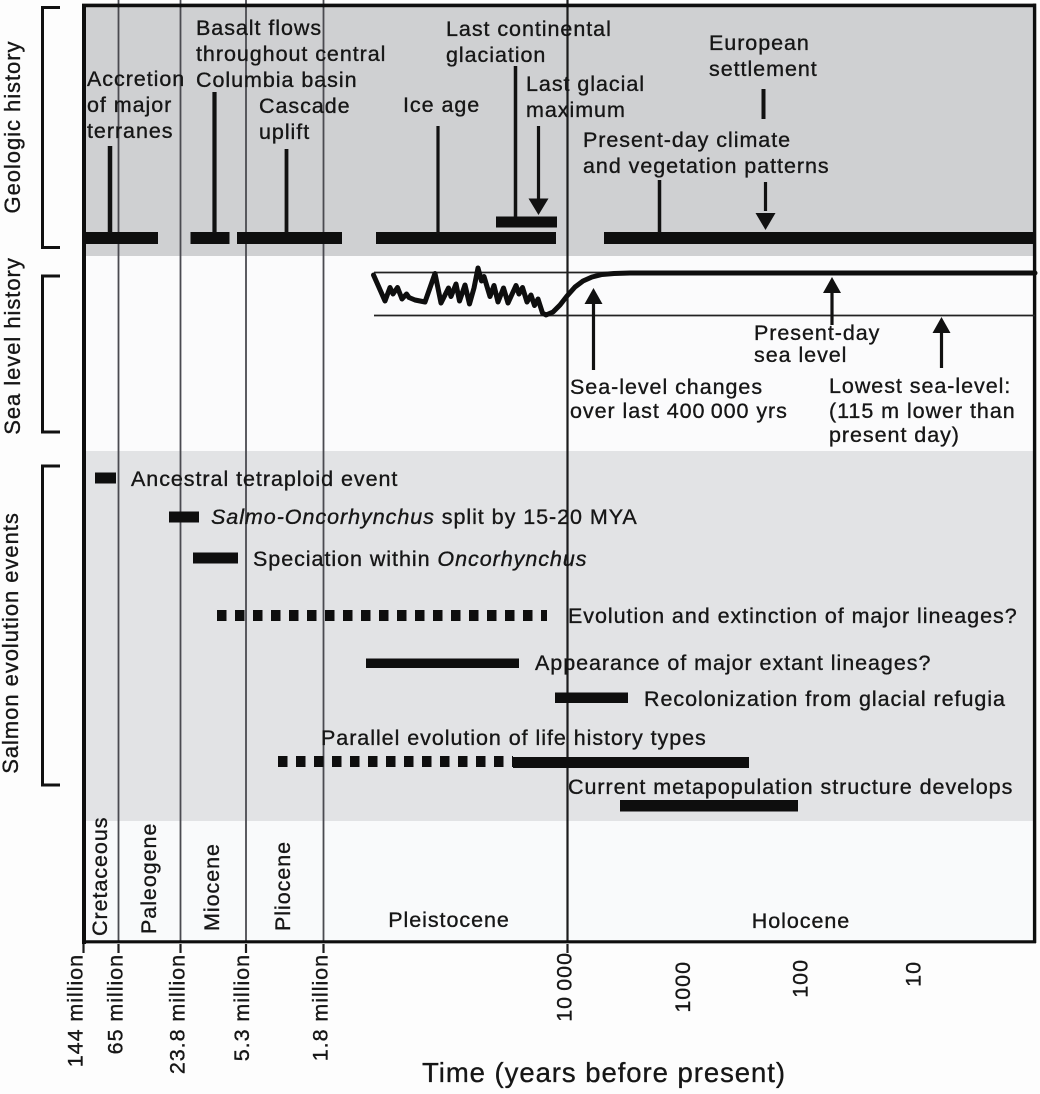 This screenshot has width=1040, height=1094. I want to click on svg-text: Ice age, so click(441, 105).